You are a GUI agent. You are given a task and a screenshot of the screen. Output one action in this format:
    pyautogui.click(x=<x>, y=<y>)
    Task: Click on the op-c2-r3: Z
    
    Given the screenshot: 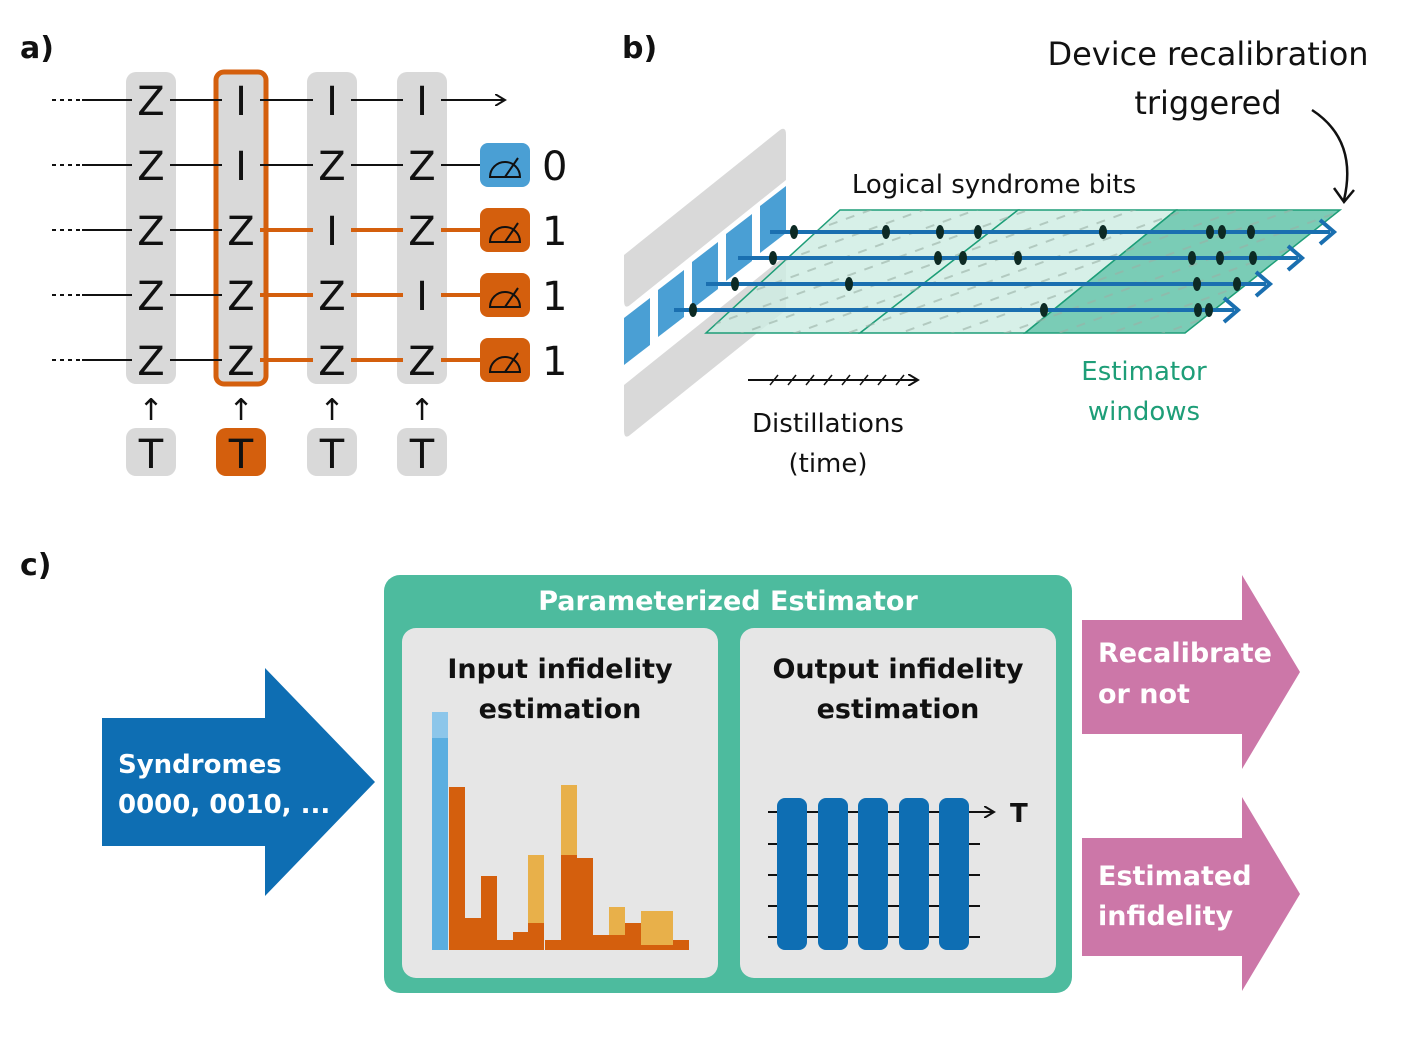 What is the action you would take?
    pyautogui.click(x=240, y=232)
    